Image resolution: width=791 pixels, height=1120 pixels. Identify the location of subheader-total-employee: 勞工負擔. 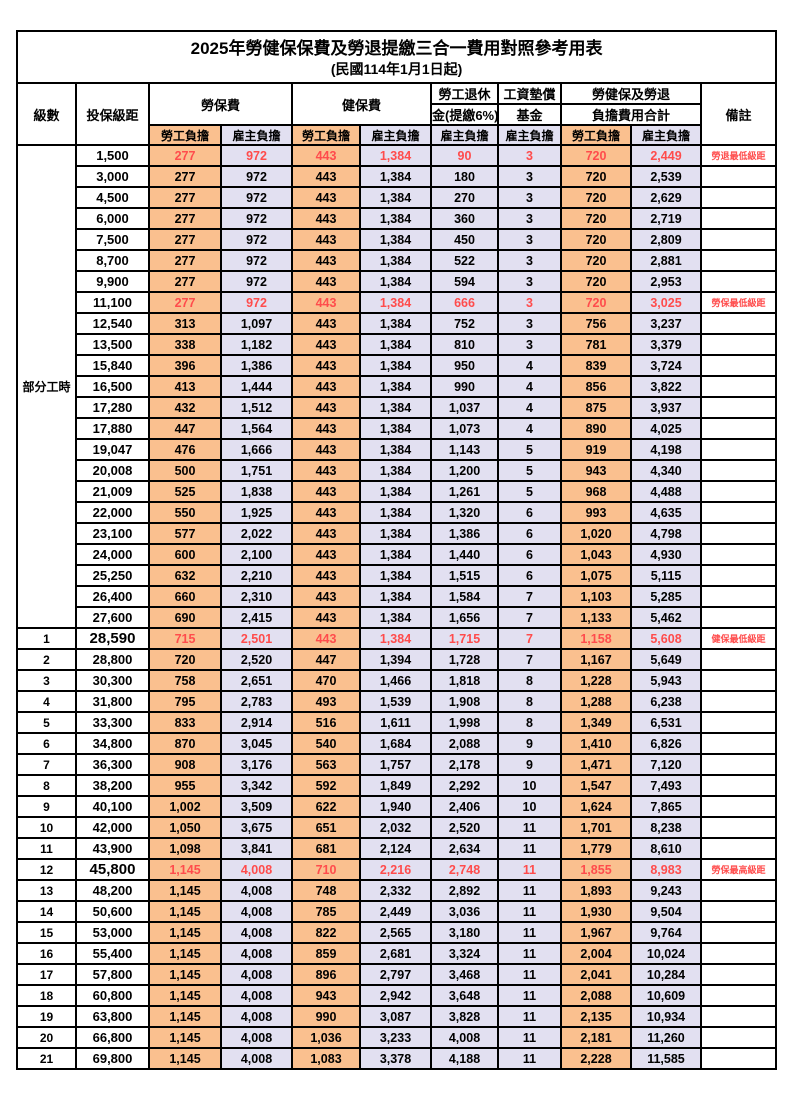
(596, 135).